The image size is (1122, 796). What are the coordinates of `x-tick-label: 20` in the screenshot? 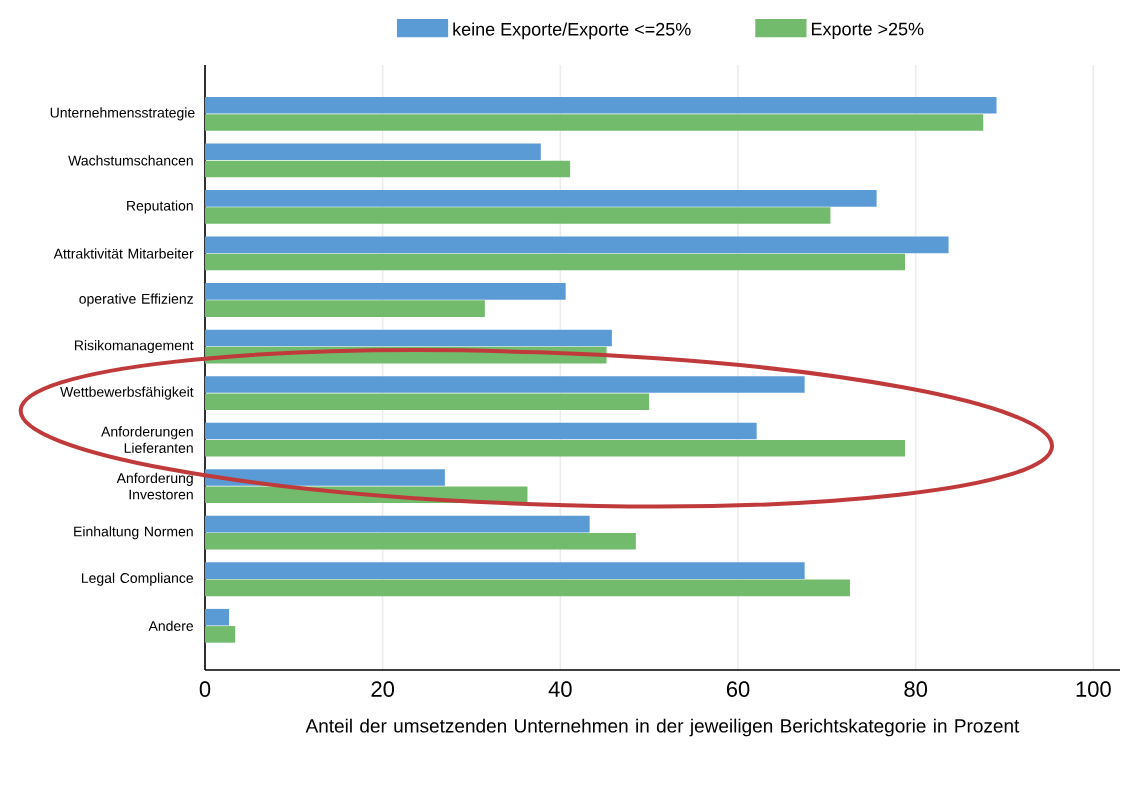 It's located at (383, 689).